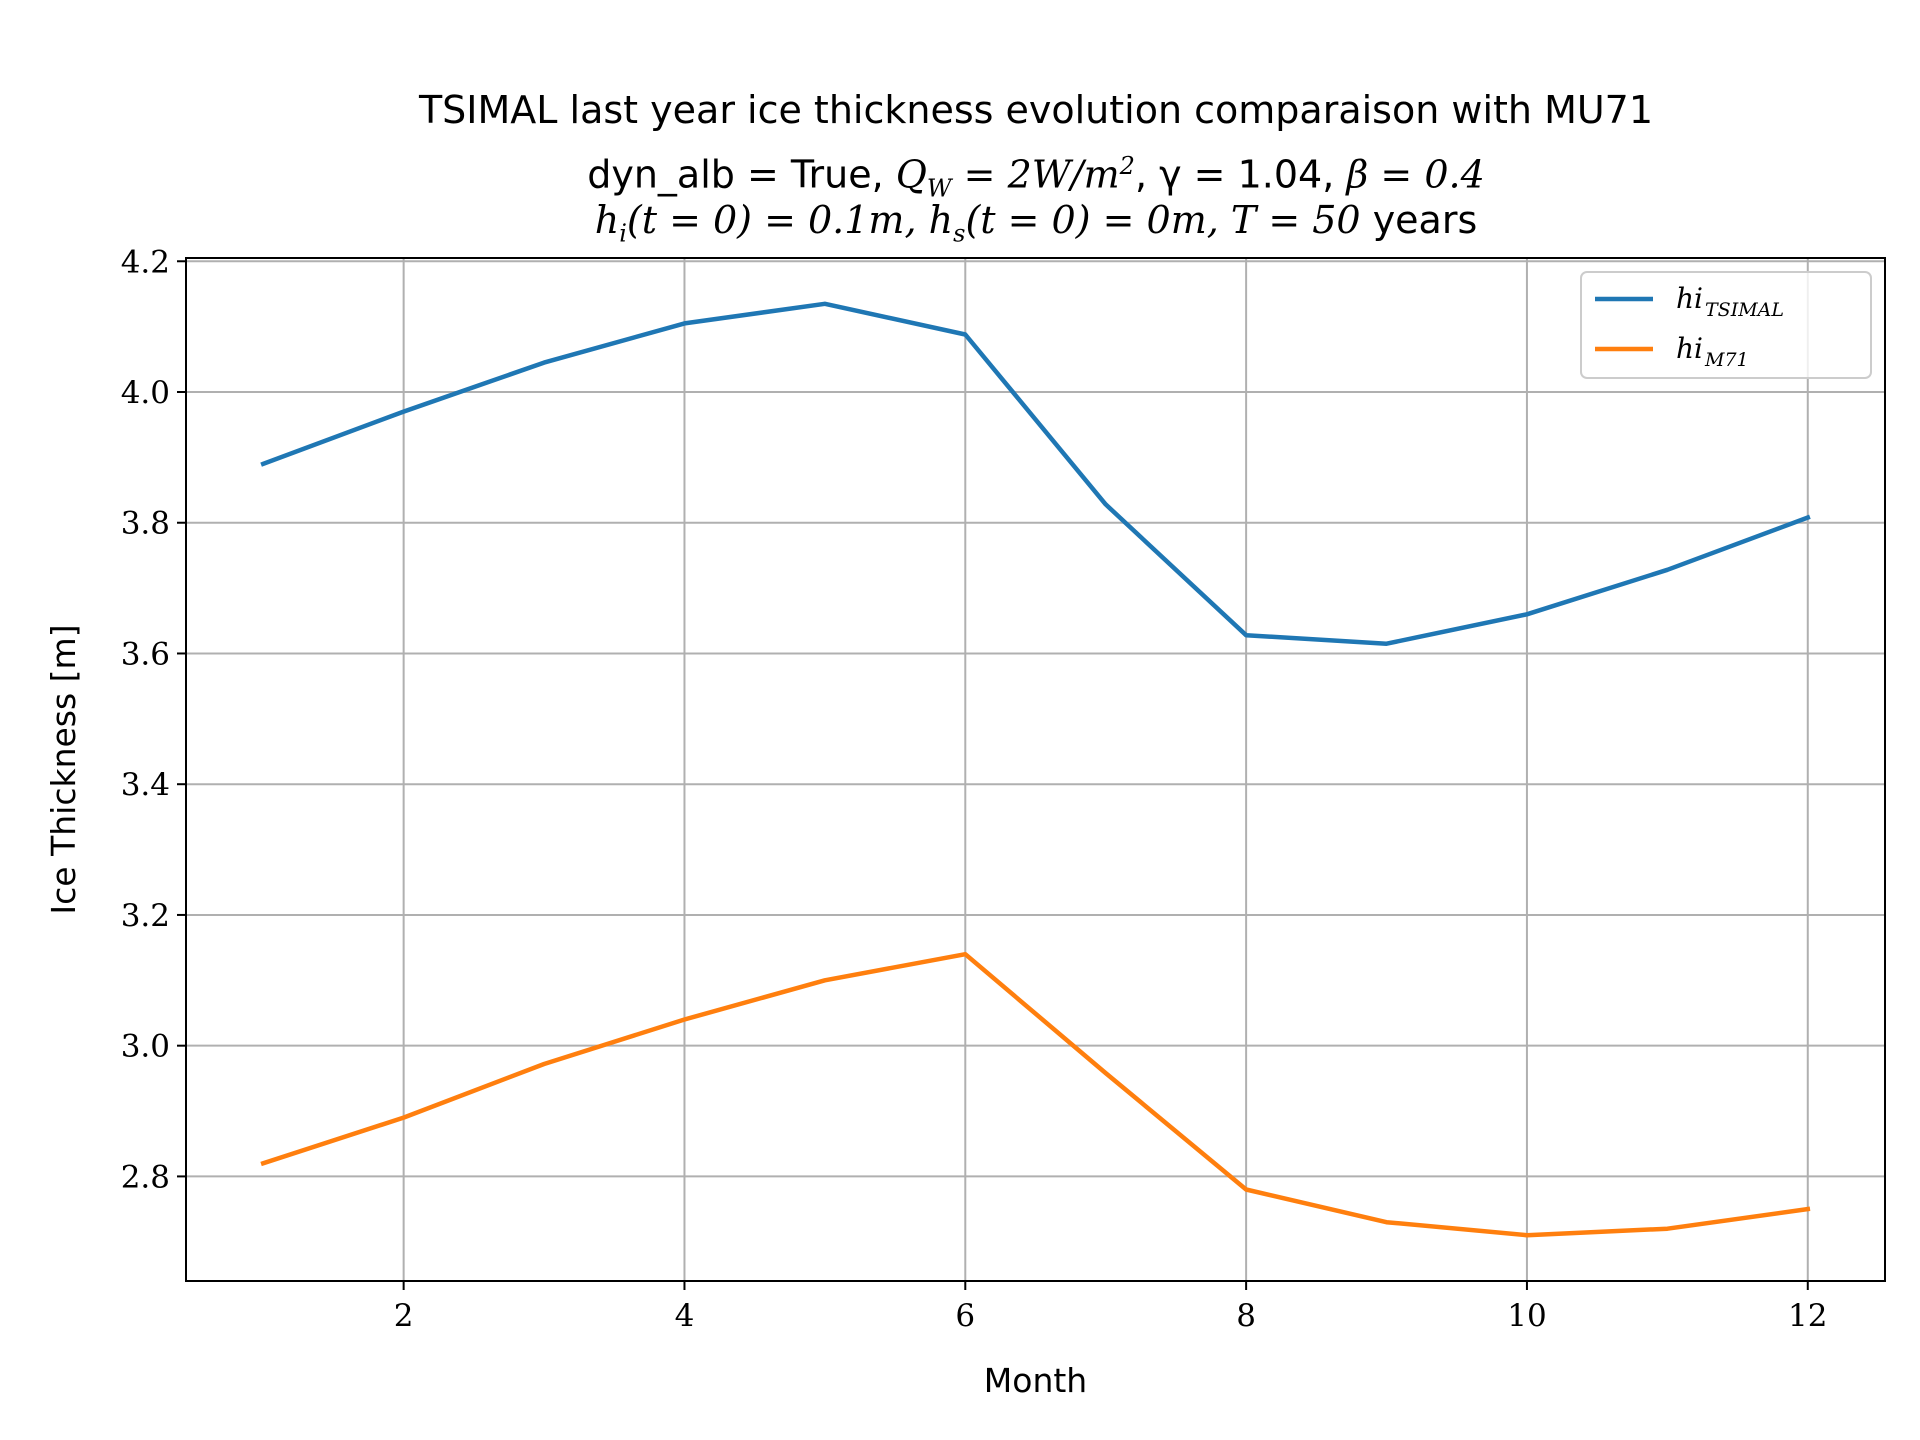 The height and width of the screenshot is (1440, 1920). I want to click on x-tick-label: 4, so click(685, 1316).